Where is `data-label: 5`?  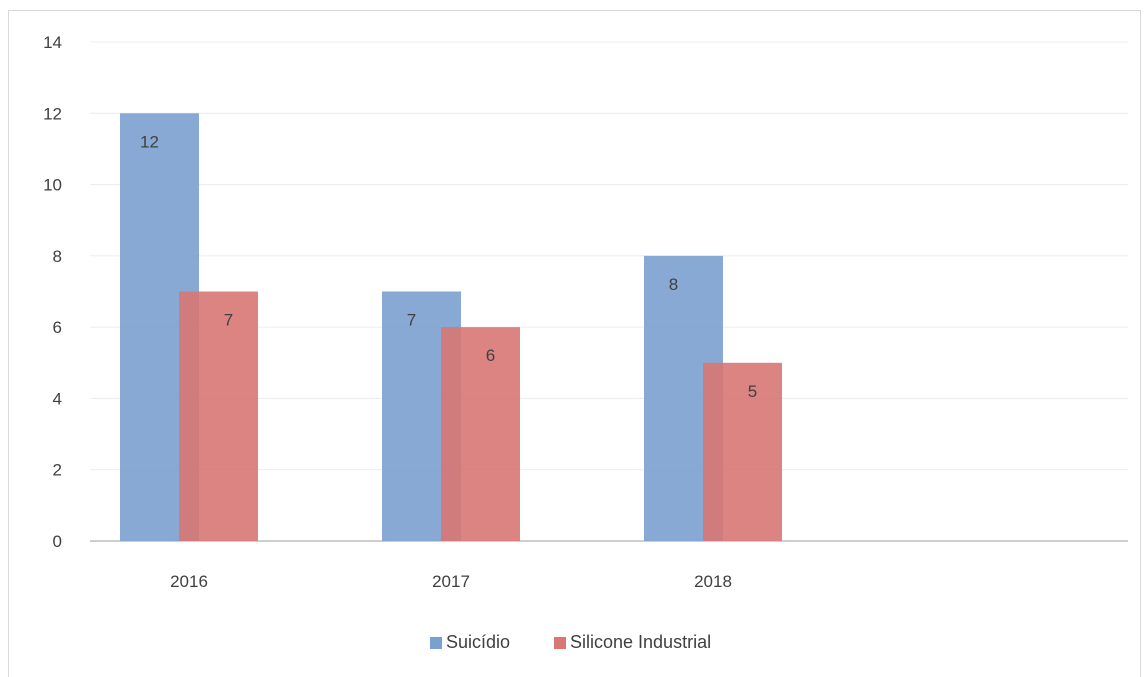
data-label: 5 is located at coordinates (752, 391).